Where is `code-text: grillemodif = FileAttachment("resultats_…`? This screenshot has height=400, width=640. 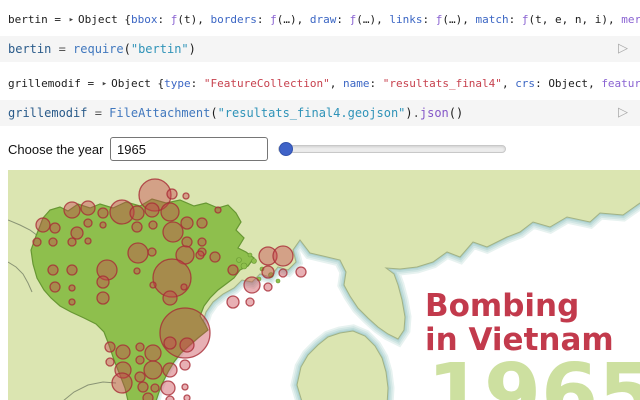 code-text: grillemodif = FileAttachment("resultats_… is located at coordinates (235, 113).